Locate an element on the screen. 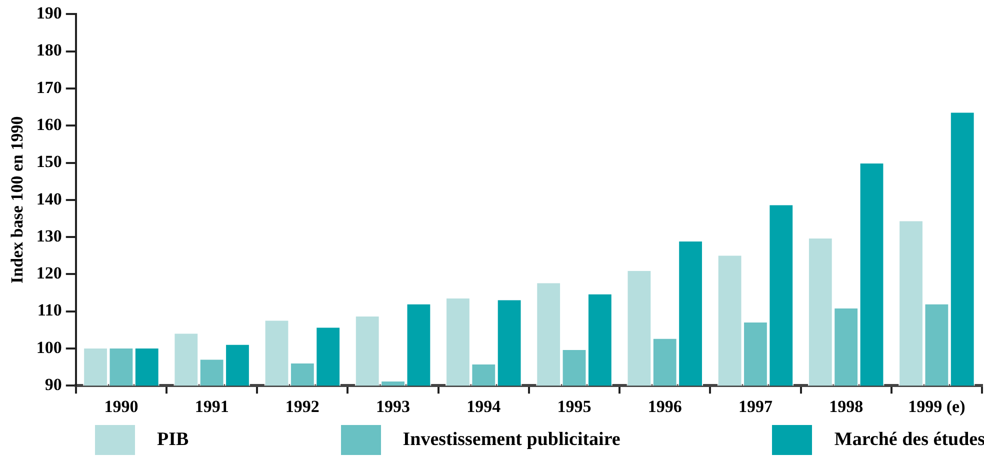  y-tick-label: 180 is located at coordinates (49, 50).